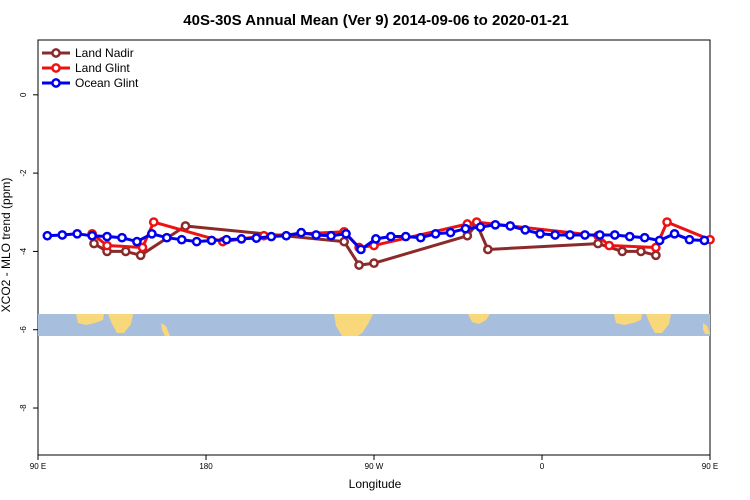 The width and height of the screenshot is (750, 500). What do you see at coordinates (102, 68) in the screenshot?
I see `legend-label: Land Glint` at bounding box center [102, 68].